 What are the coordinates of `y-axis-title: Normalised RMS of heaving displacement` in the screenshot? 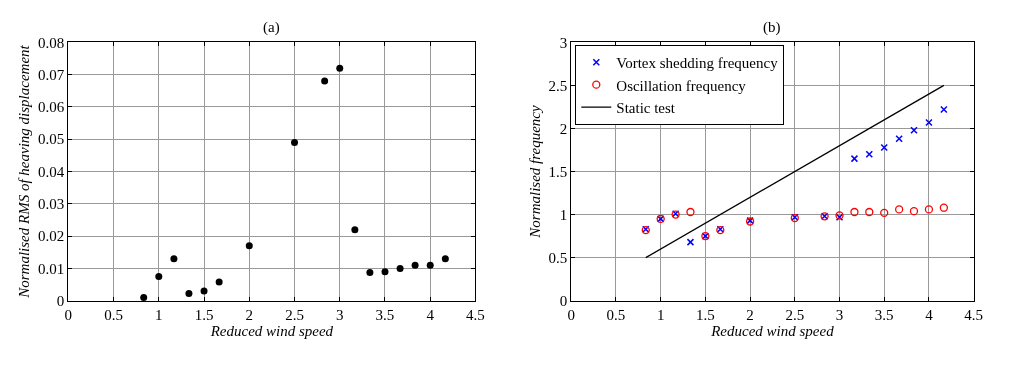 It's located at (24, 171).